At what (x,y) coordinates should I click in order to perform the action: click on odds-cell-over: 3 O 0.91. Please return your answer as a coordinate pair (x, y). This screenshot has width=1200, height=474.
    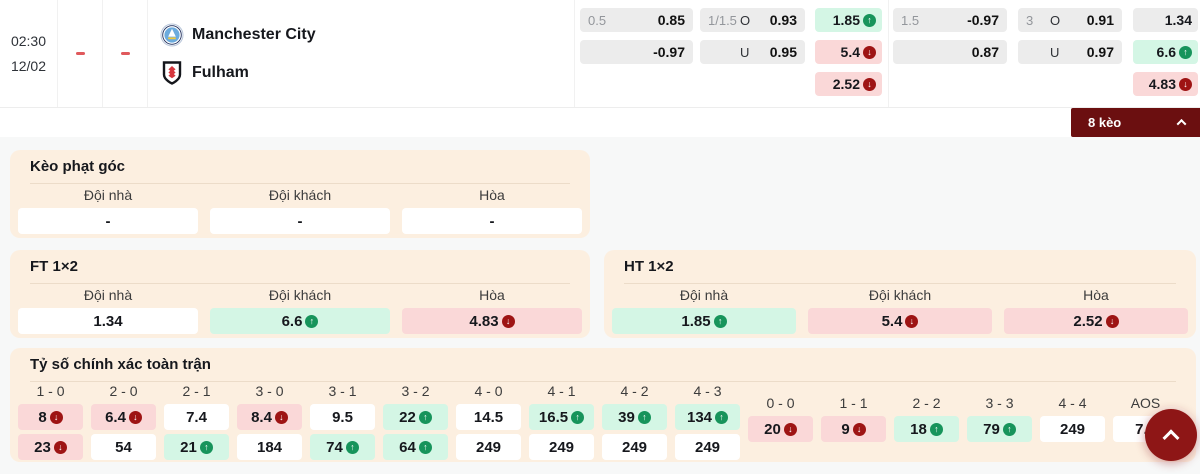
    Looking at the image, I should click on (1070, 20).